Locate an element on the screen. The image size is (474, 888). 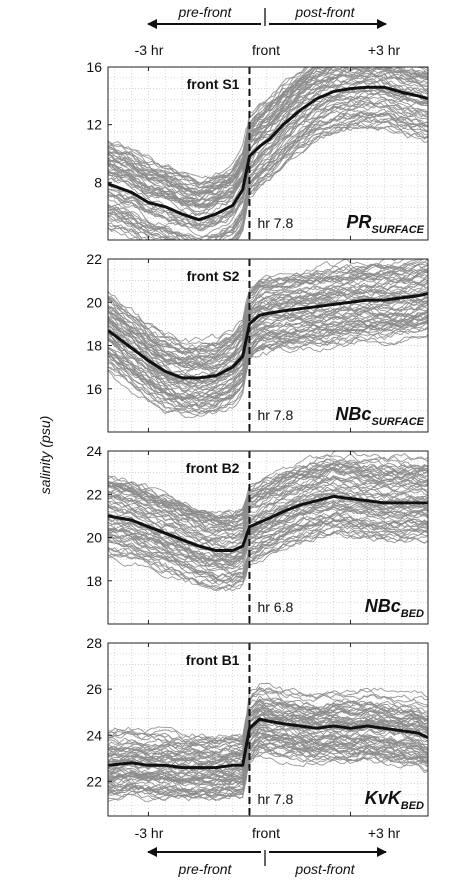
y-tick-label: 8 is located at coordinates (98, 182).